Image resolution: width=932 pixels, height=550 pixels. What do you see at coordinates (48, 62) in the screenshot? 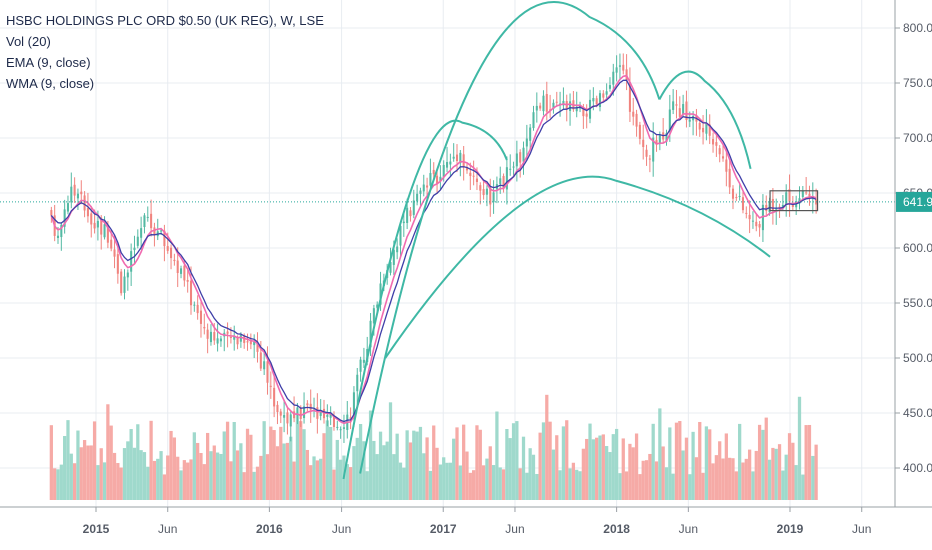
I see `legend-ema: EMA (9, close)` at bounding box center [48, 62].